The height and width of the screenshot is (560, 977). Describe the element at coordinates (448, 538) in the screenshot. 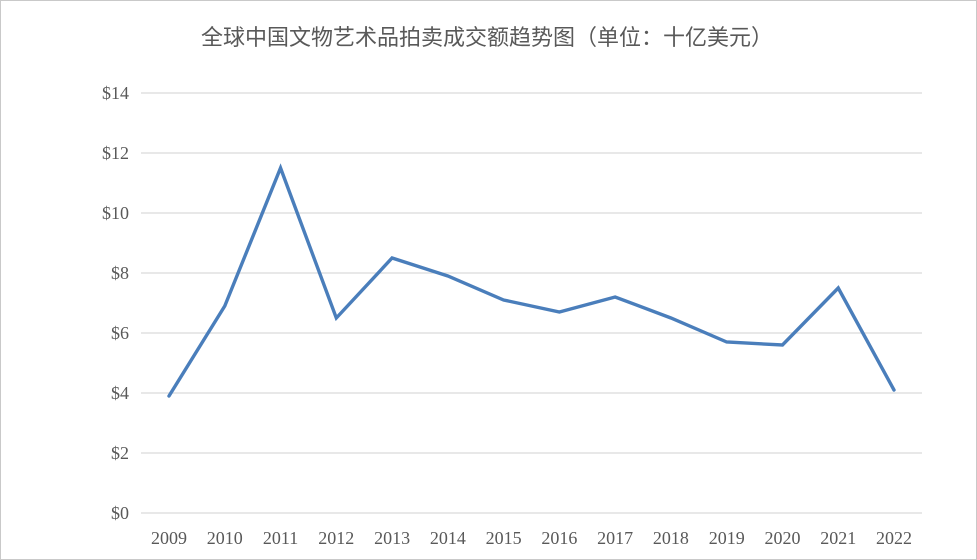

I see `x-tick-label: 2014` at that location.